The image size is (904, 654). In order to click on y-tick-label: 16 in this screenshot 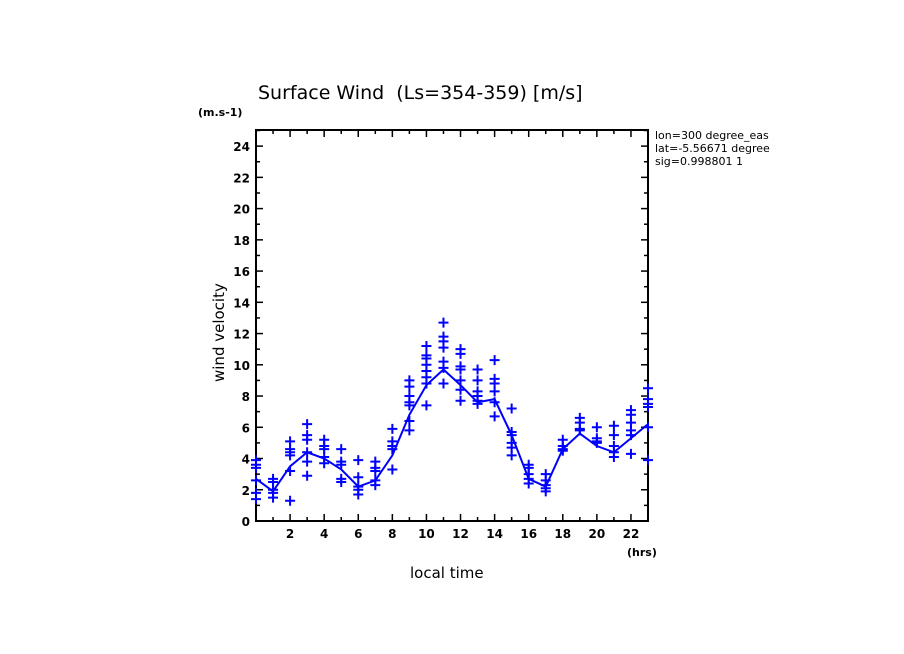, I will do `click(241, 272)`.